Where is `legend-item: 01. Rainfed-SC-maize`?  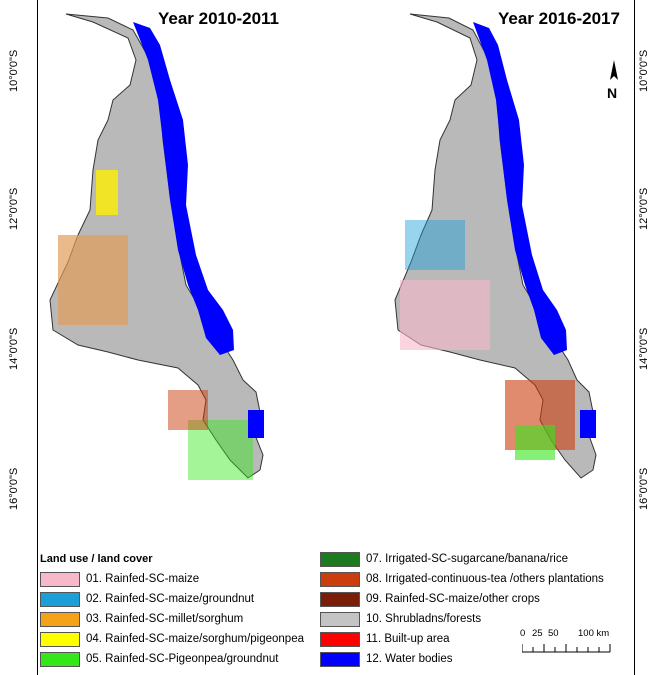
legend-item: 01. Rainfed-SC-maize is located at coordinates (119, 579).